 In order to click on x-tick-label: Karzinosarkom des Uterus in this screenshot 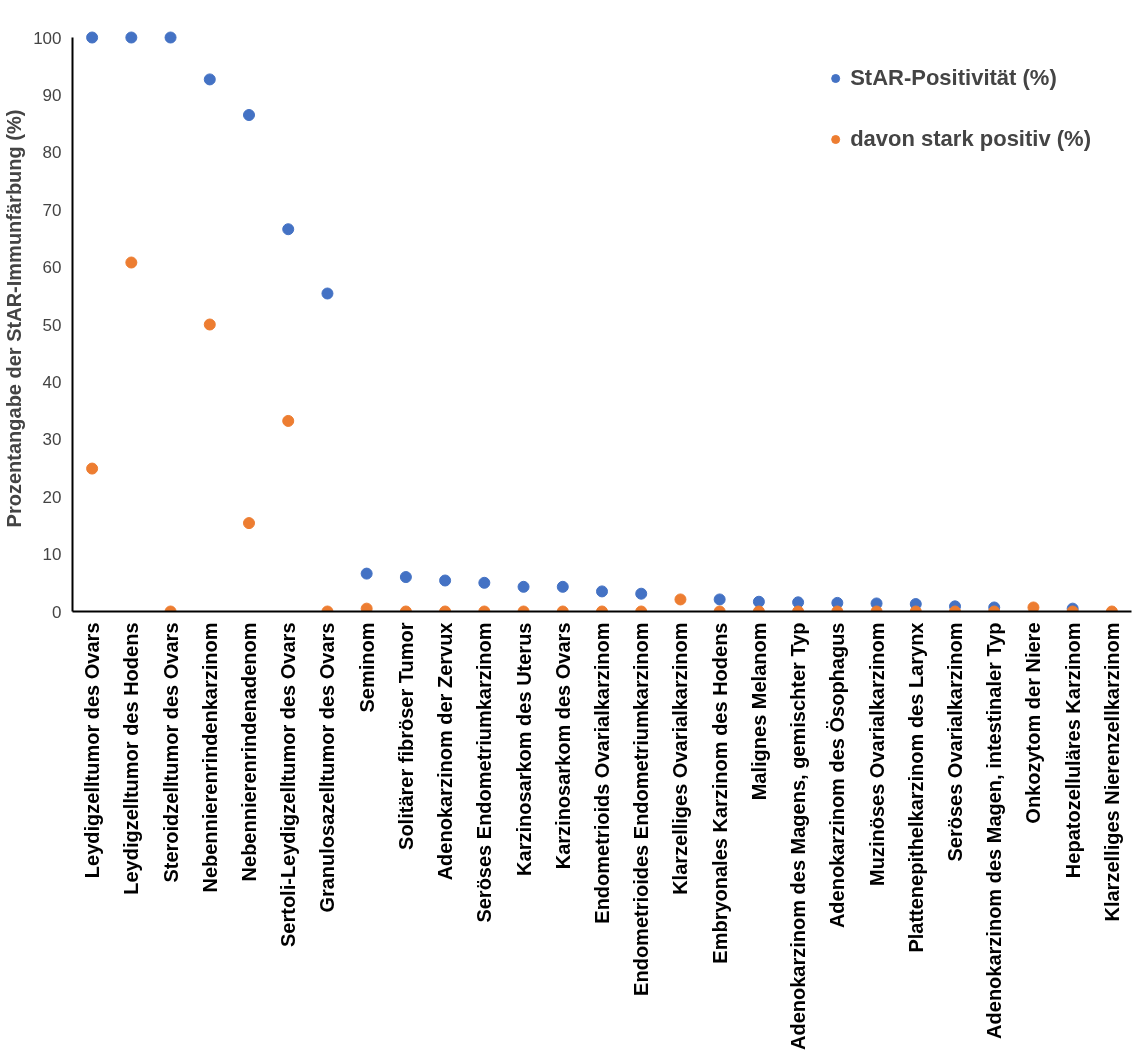, I will do `click(523, 749)`.